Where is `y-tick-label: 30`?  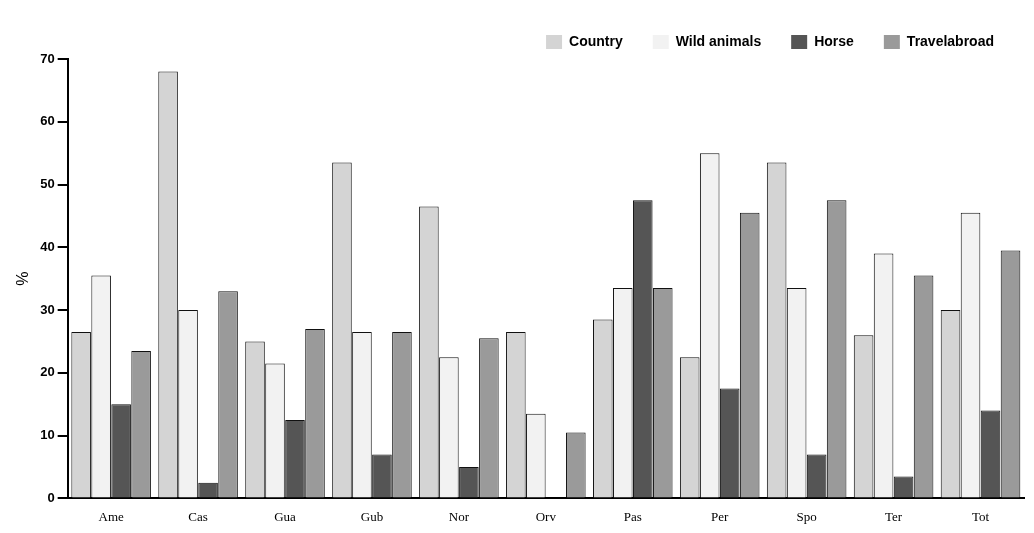
y-tick-label: 30 is located at coordinates (47, 309).